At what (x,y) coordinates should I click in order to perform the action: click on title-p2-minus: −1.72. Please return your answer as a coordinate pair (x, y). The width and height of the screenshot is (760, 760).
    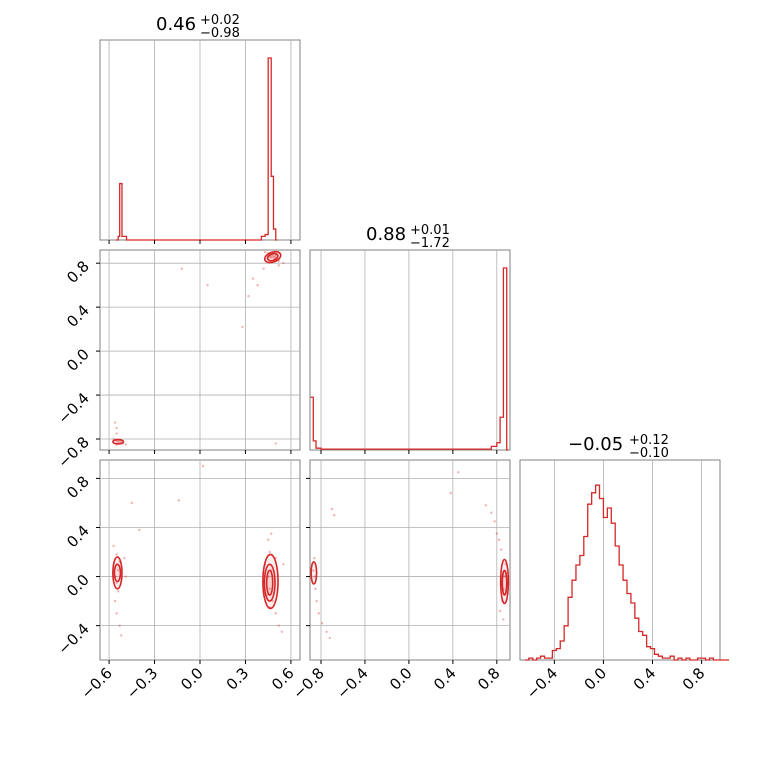
    Looking at the image, I should click on (430, 243).